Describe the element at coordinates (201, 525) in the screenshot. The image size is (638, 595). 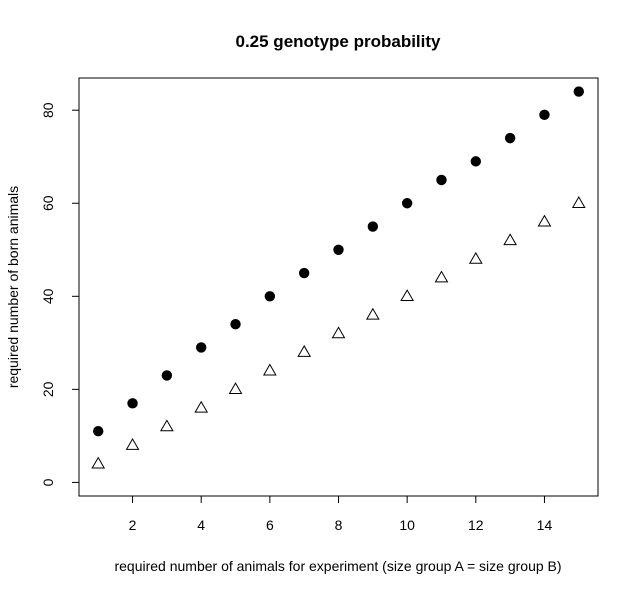
I see `x-tick-label: 4` at that location.